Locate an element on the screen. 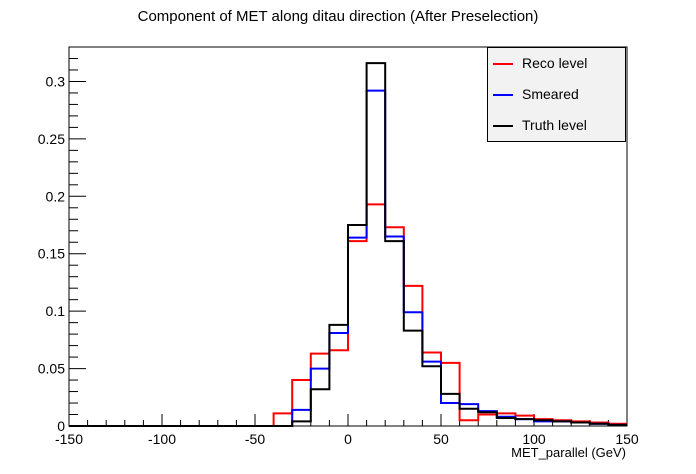 This screenshot has width=696, height=474. legend-label-reco: Reco level is located at coordinates (555, 63).